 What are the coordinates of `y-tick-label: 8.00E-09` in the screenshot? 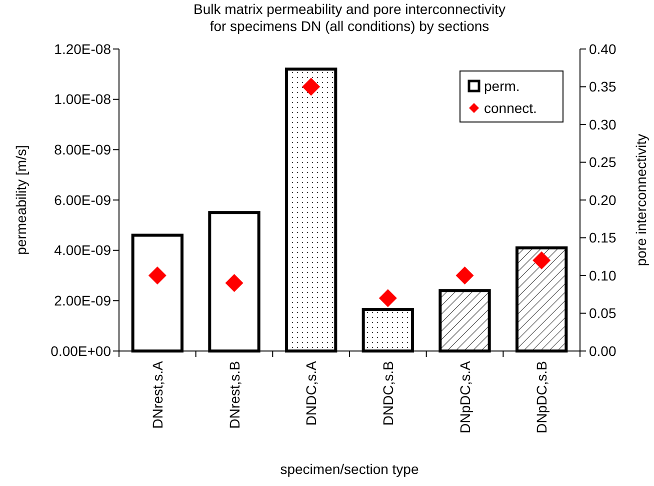 It's located at (83, 150).